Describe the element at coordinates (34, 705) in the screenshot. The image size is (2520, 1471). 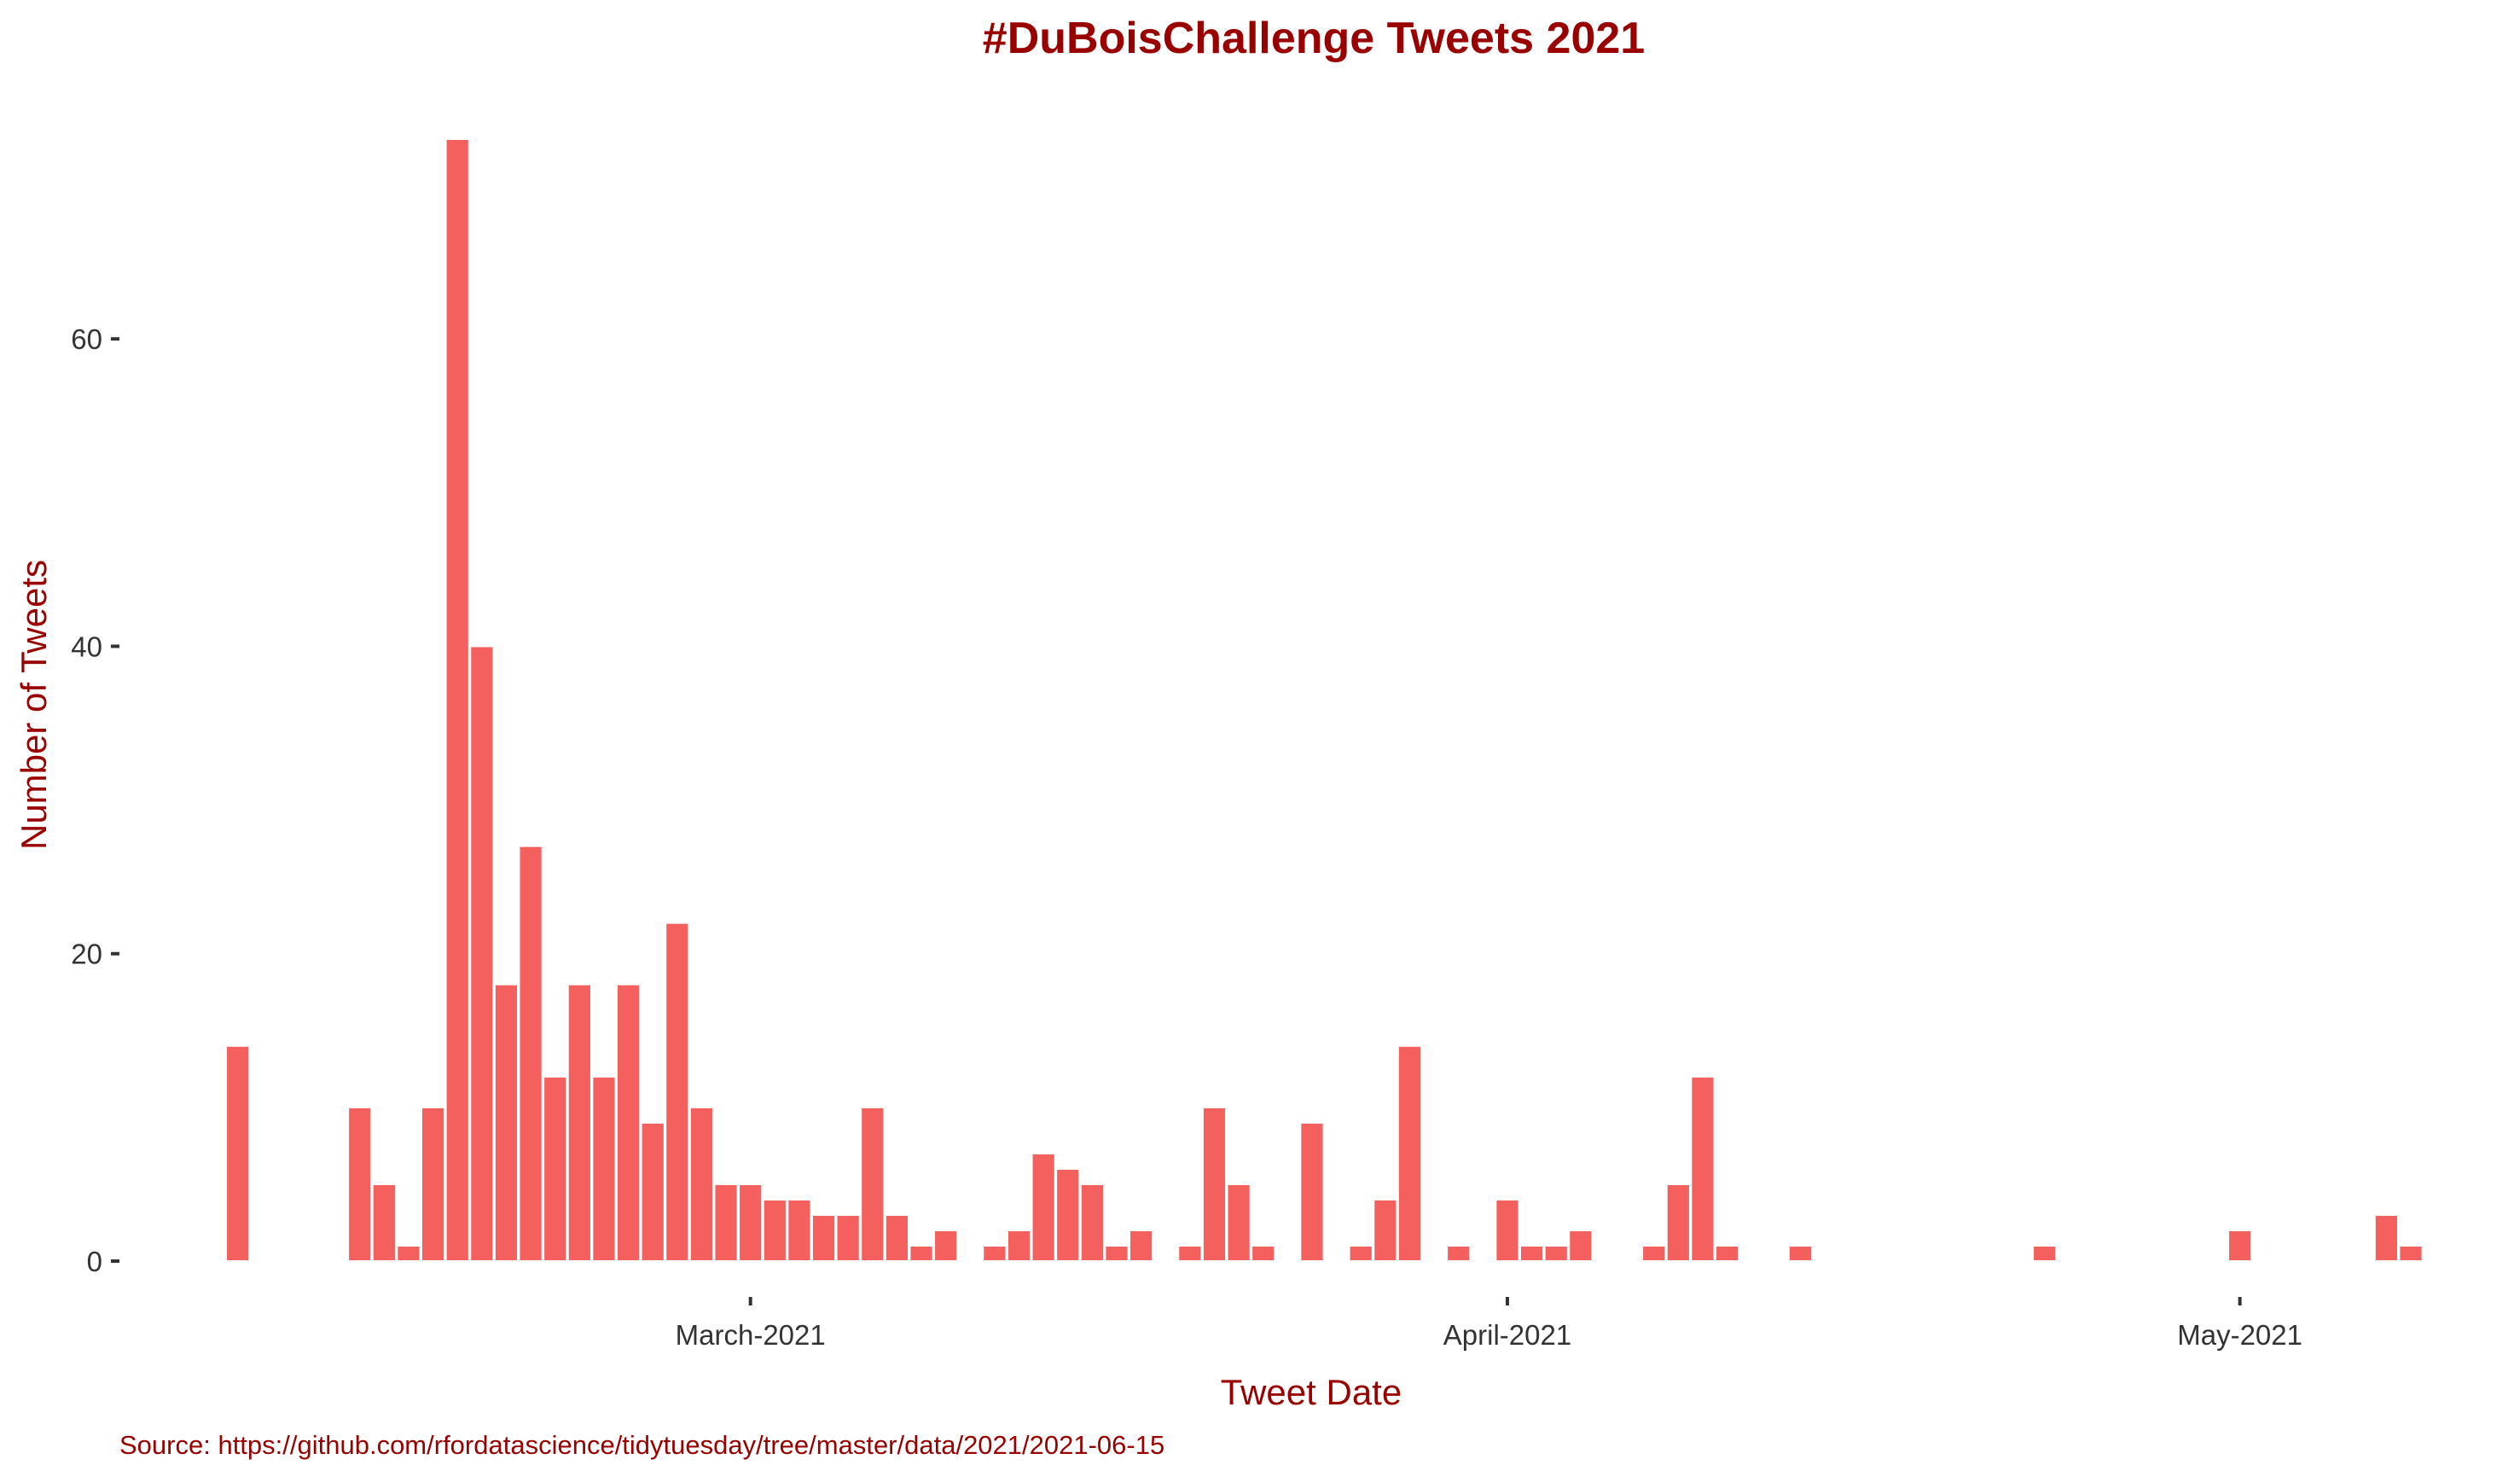
I see `y-axis-title: Number of Tweets` at that location.